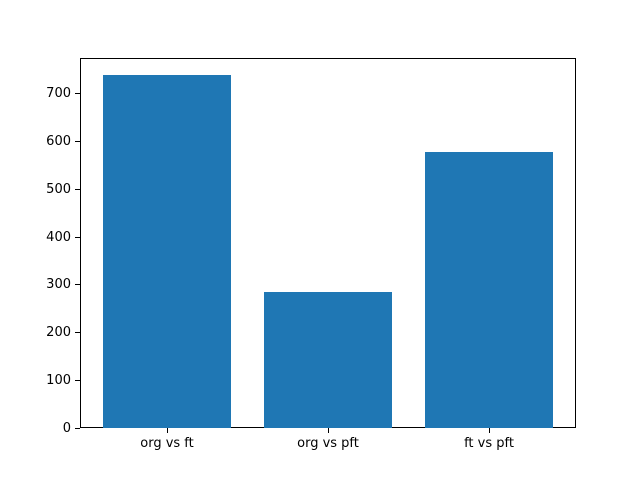 This screenshot has width=640, height=480. I want to click on bar-org-vs-pft, so click(328, 359).